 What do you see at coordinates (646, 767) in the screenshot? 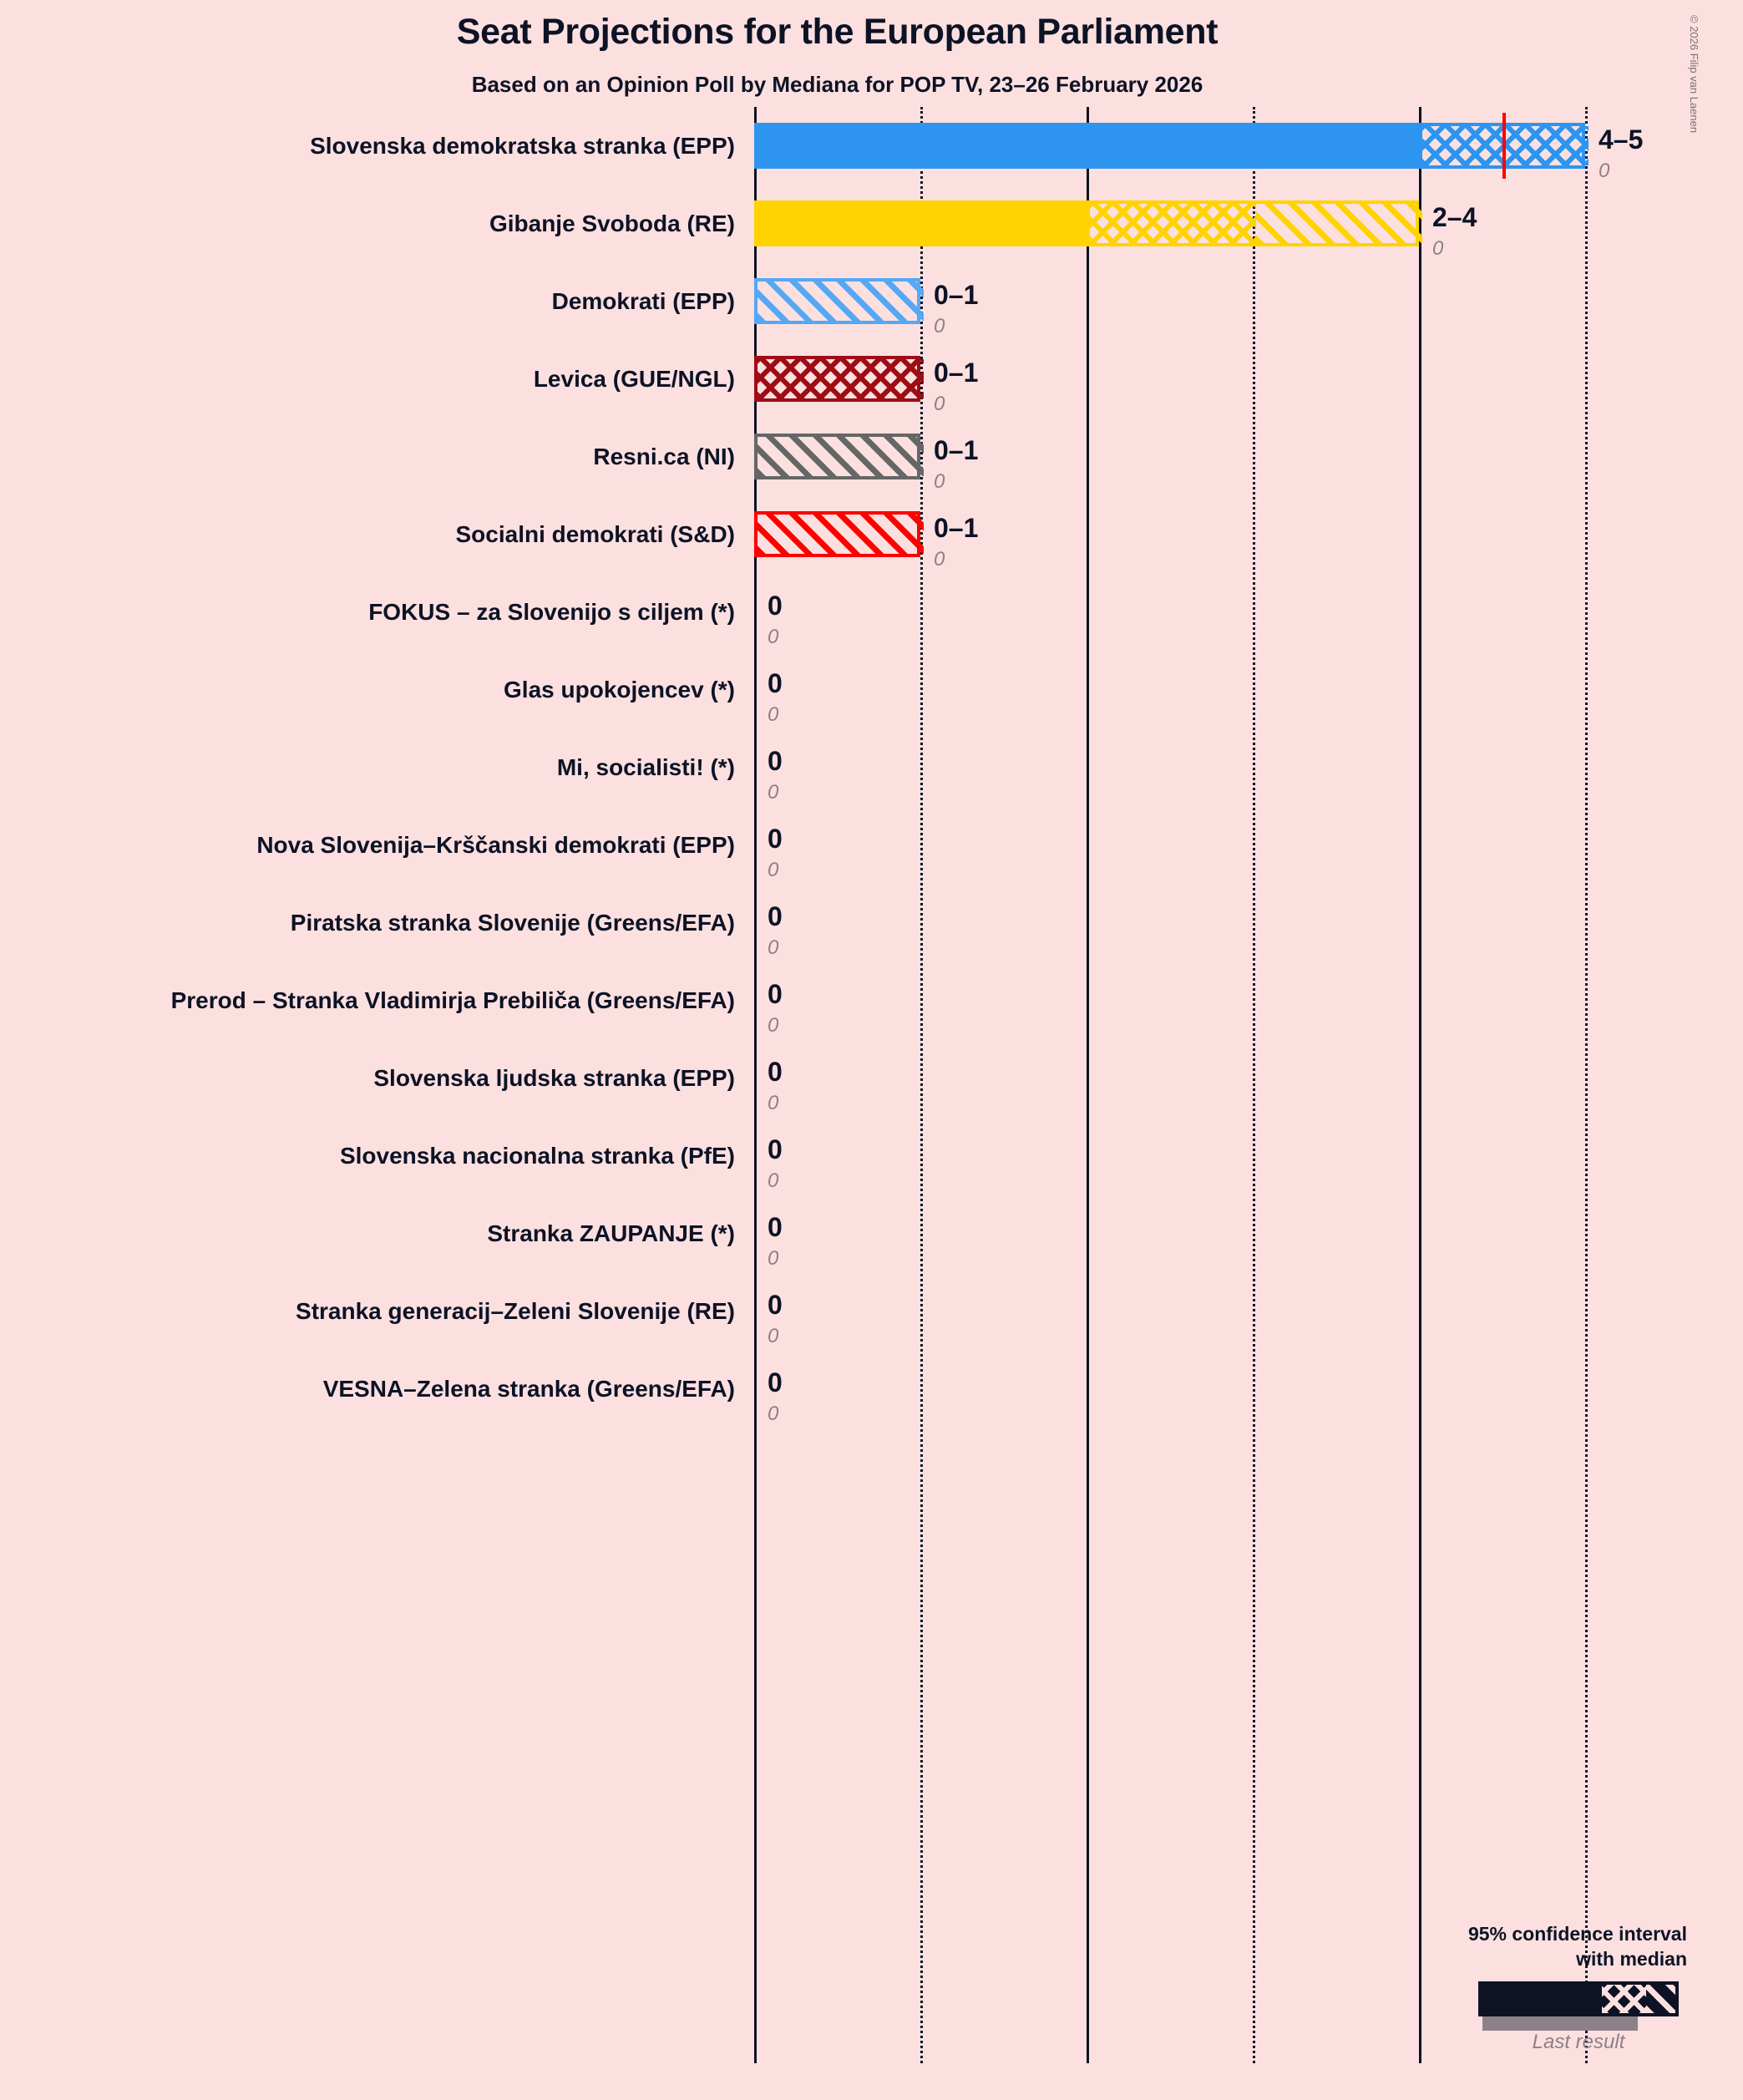
I see `party-label: Mi, socialisti! (*)` at bounding box center [646, 767].